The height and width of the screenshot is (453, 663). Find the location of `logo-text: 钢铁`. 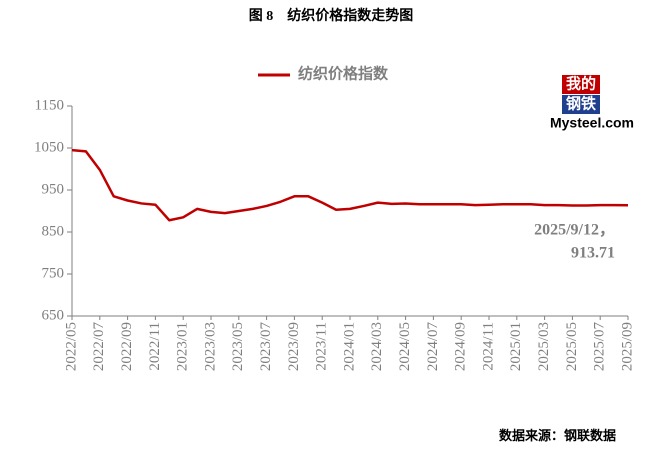

logo-text: 钢铁 is located at coordinates (581, 103).